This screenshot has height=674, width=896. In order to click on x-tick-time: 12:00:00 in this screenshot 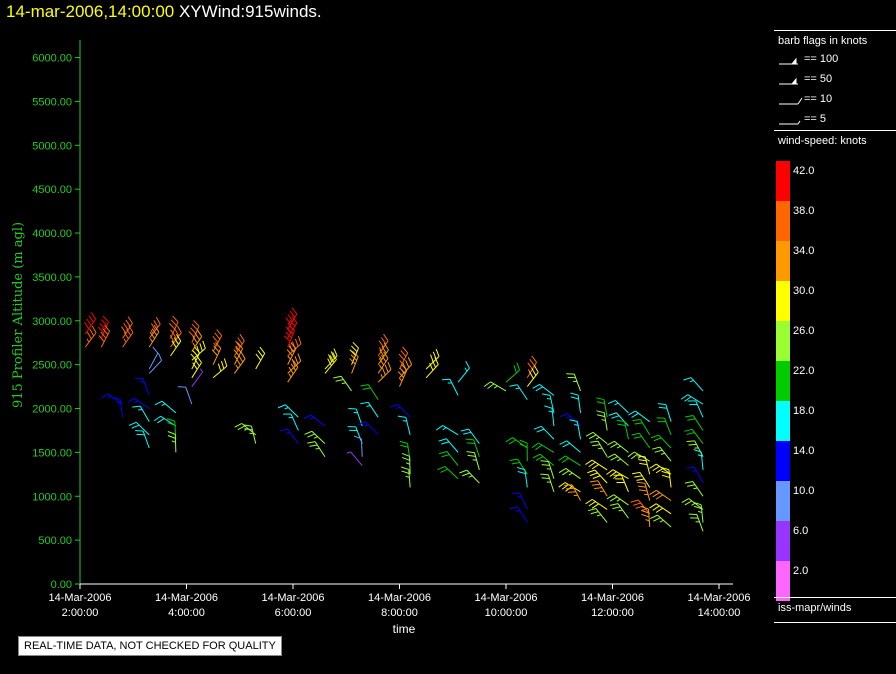, I will do `click(612, 613)`.